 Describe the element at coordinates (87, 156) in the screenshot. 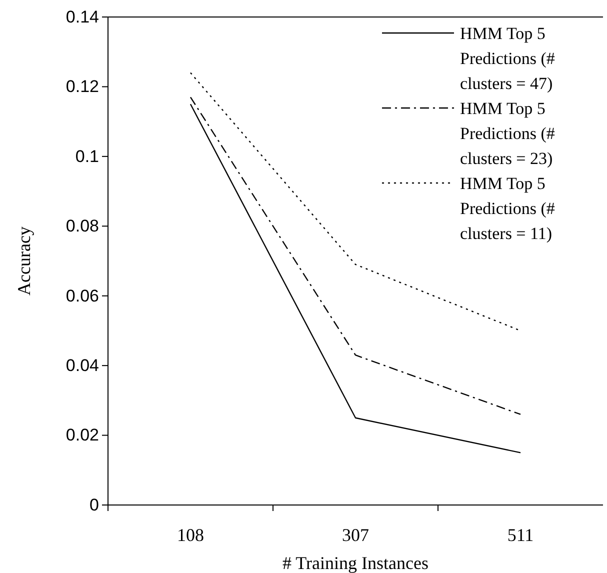

I see `y-tick-label: 0.1` at that location.